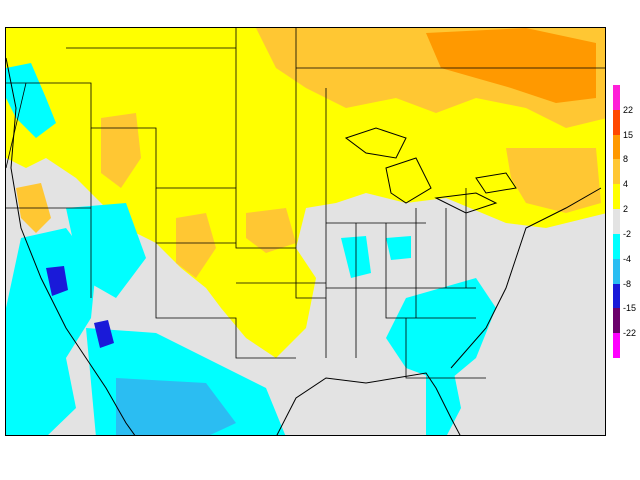 This screenshot has height=480, width=640. I want to click on orange-region-colorado, so click(196, 245).